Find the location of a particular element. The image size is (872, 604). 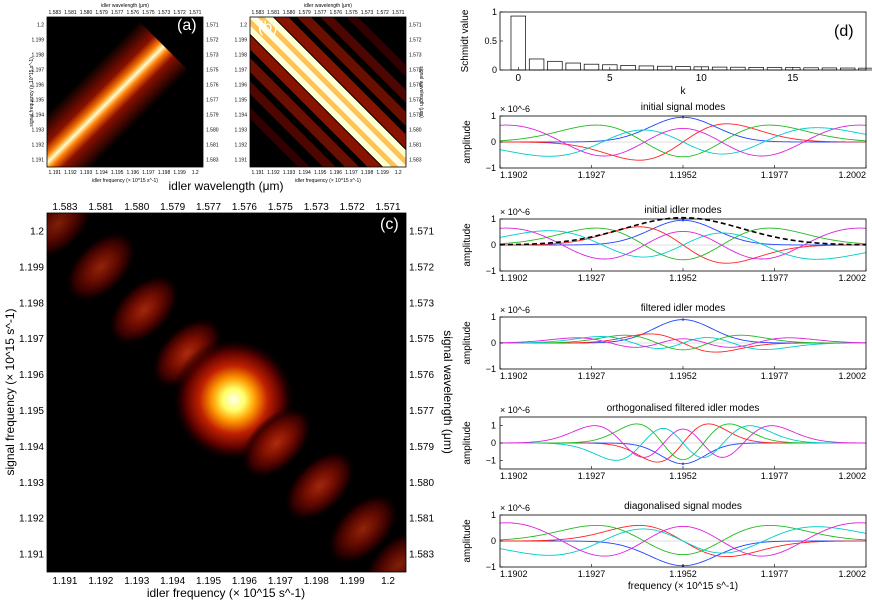

panel-title: diagonalised signal modes is located at coordinates (683, 506).